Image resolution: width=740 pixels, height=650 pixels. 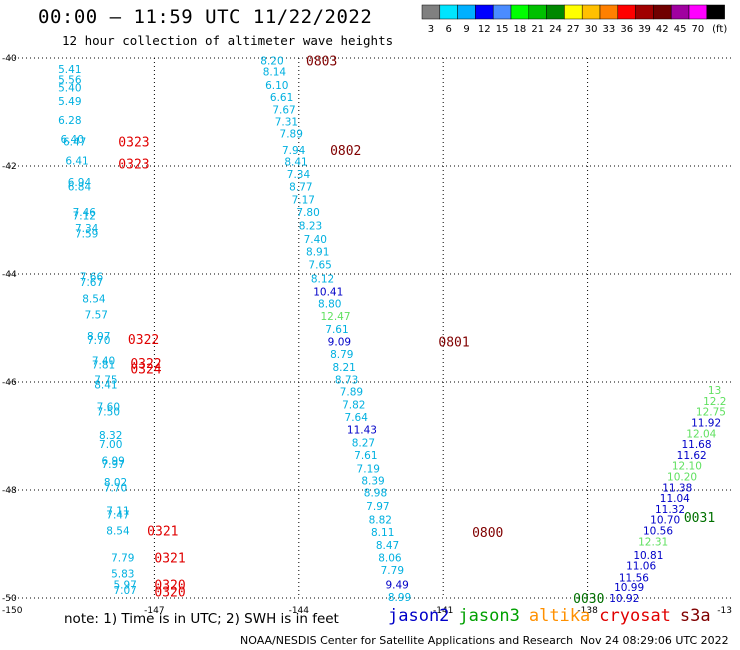 I want to click on wave-height-point: 8.39, so click(x=372, y=481).